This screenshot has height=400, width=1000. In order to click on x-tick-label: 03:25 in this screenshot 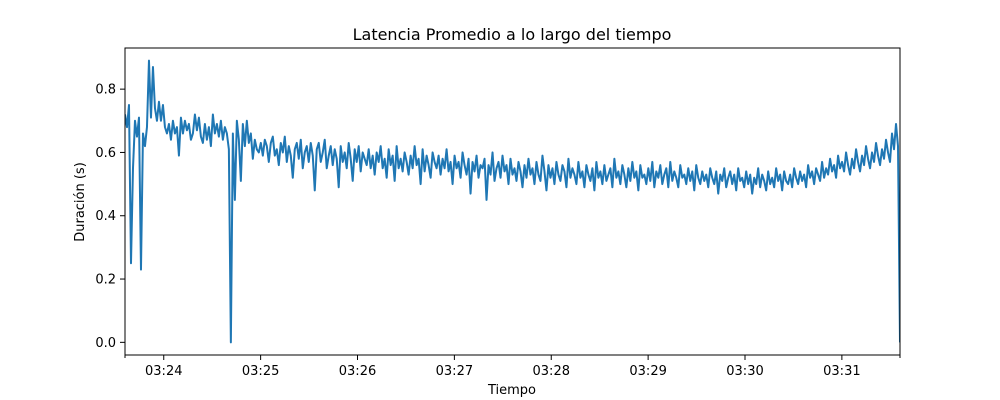, I will do `click(260, 371)`.